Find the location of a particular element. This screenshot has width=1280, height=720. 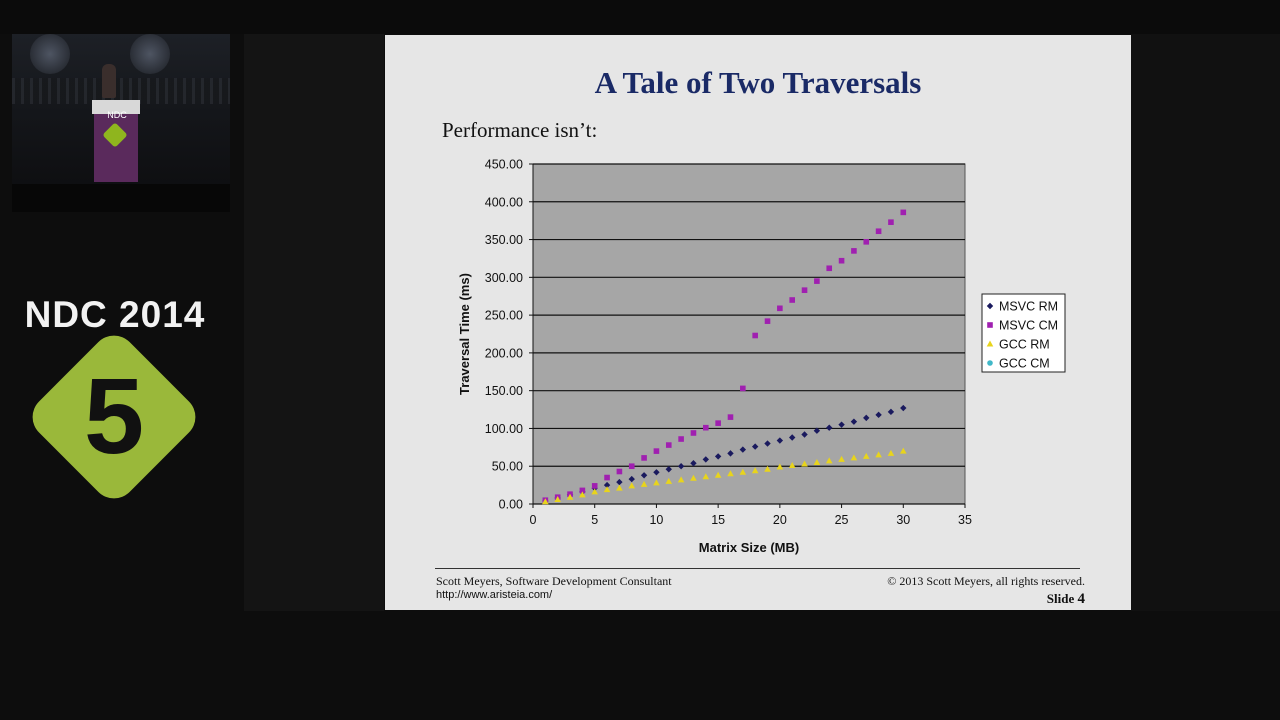

chart-legend is located at coordinates (1023, 333).